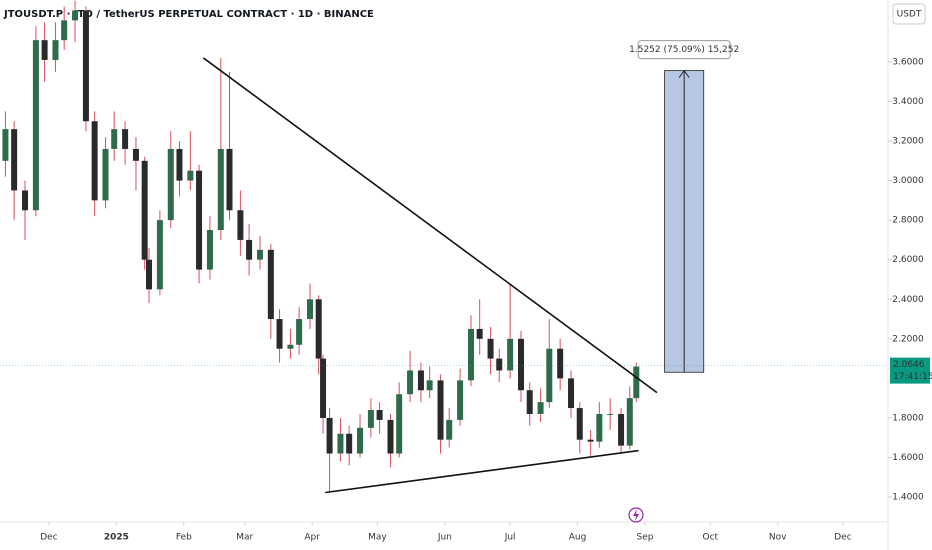  What do you see at coordinates (908, 339) in the screenshot?
I see `y-tick-label: 2.2000` at bounding box center [908, 339].